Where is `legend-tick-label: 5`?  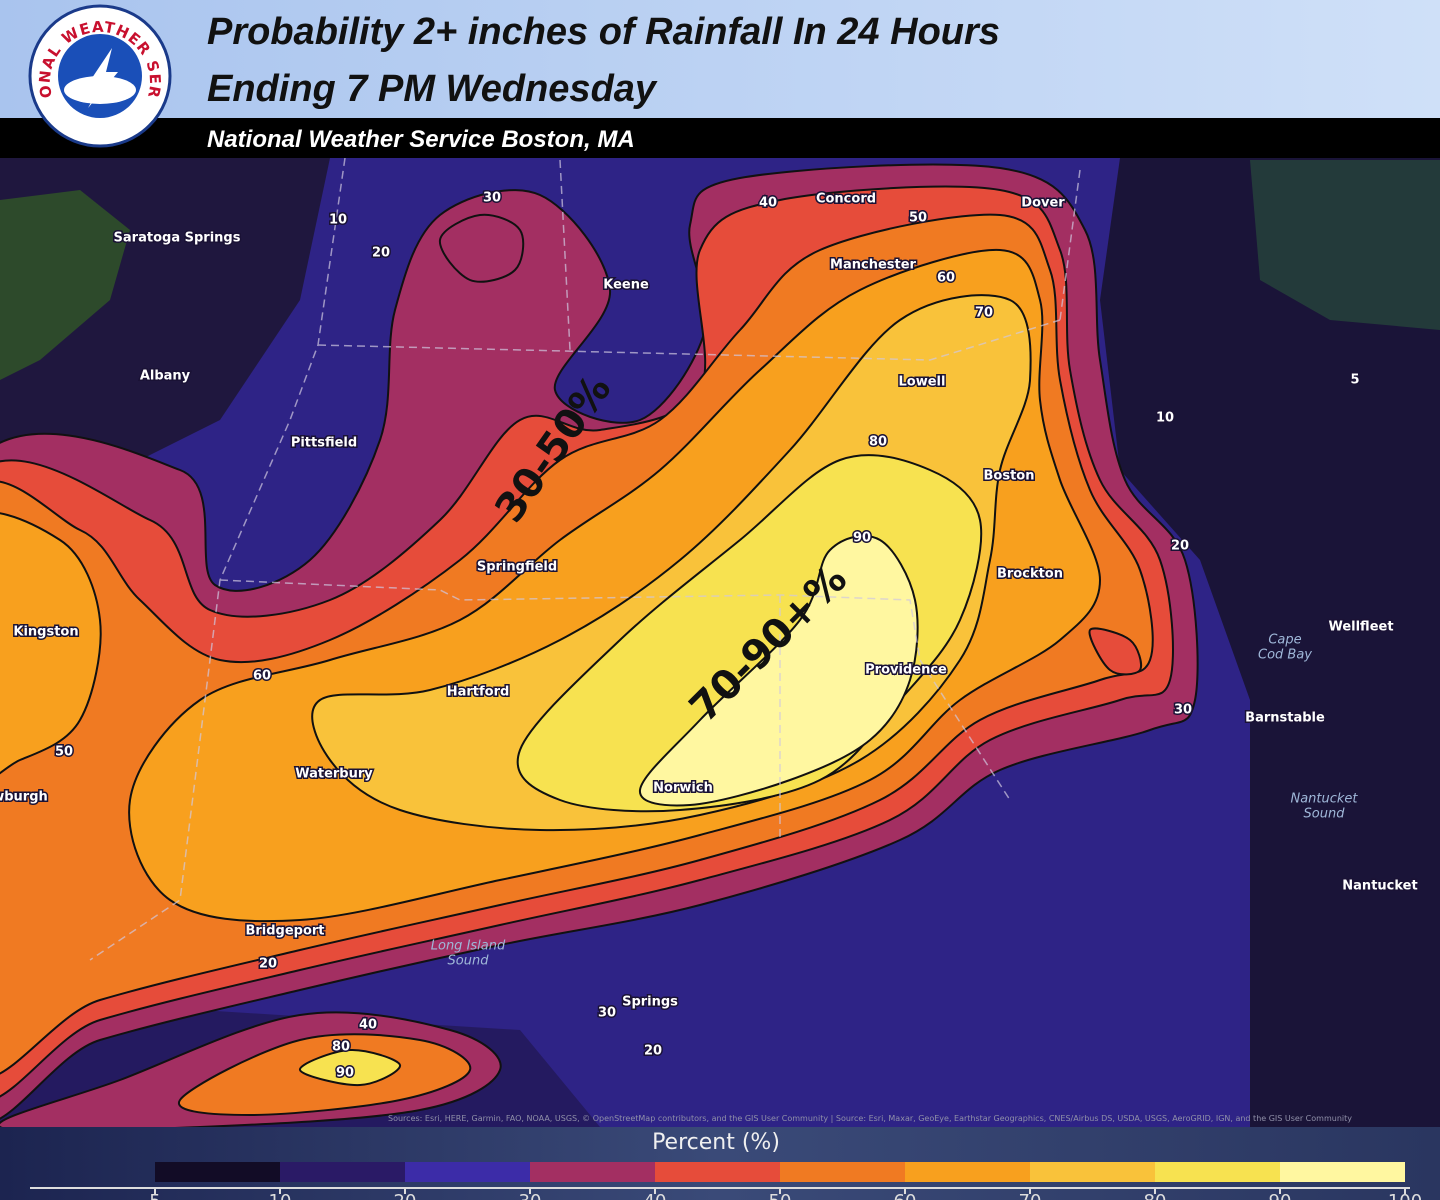 legend-tick-label: 5 is located at coordinates (154, 1195).